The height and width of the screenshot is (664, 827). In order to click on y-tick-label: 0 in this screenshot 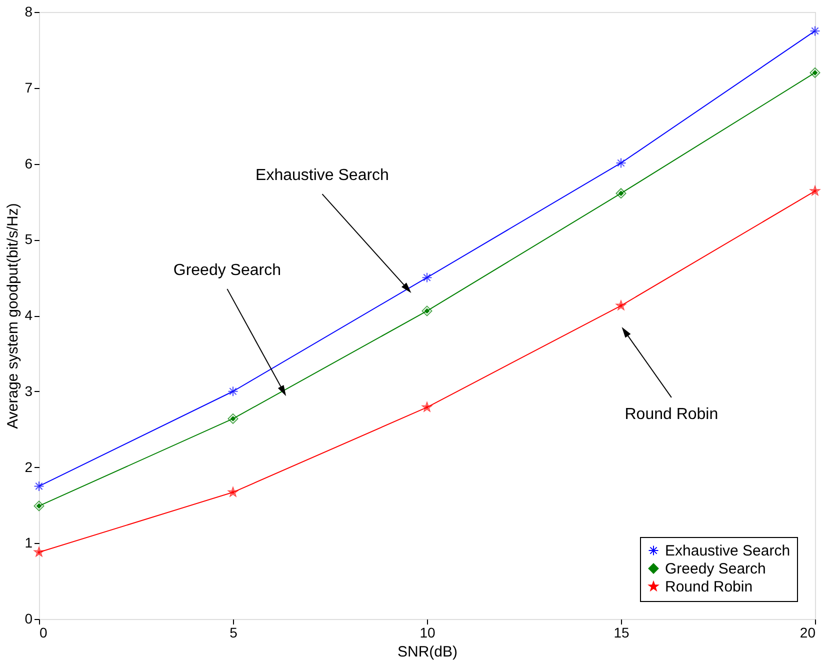, I will do `click(28, 618)`.